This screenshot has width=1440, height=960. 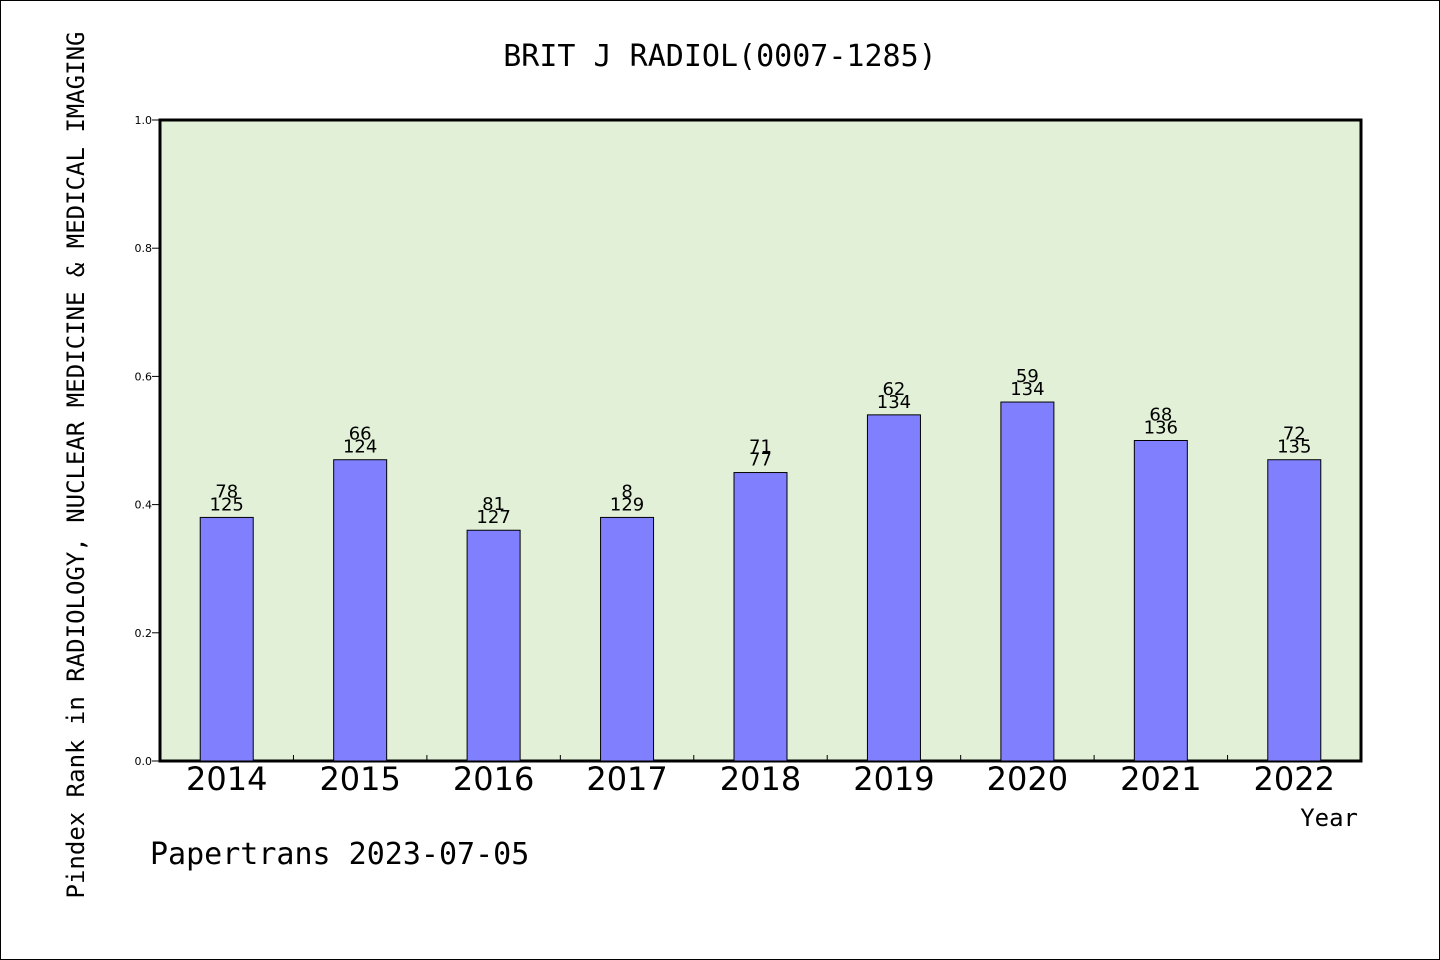 What do you see at coordinates (144, 248) in the screenshot?
I see `y-tick-label: 0.8` at bounding box center [144, 248].